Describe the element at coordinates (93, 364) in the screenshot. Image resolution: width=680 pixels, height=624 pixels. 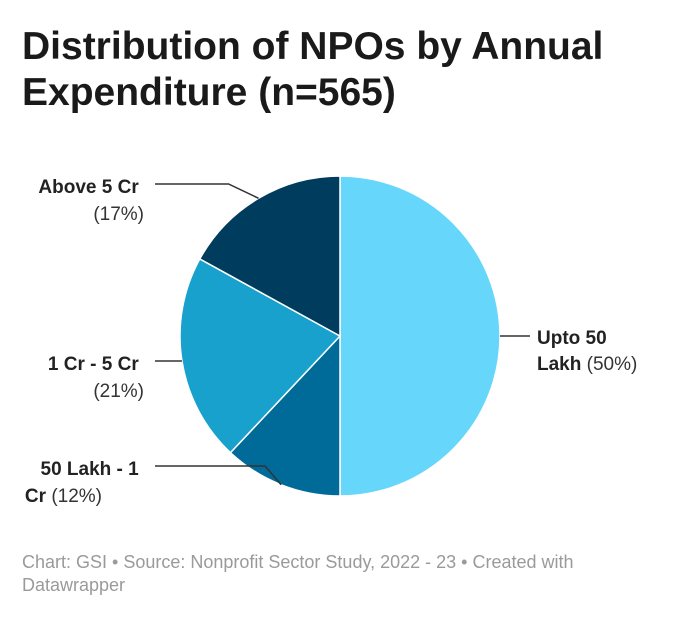
I see `label-1-cr-5-cr-name: 1 Cr - 5 Cr` at that location.